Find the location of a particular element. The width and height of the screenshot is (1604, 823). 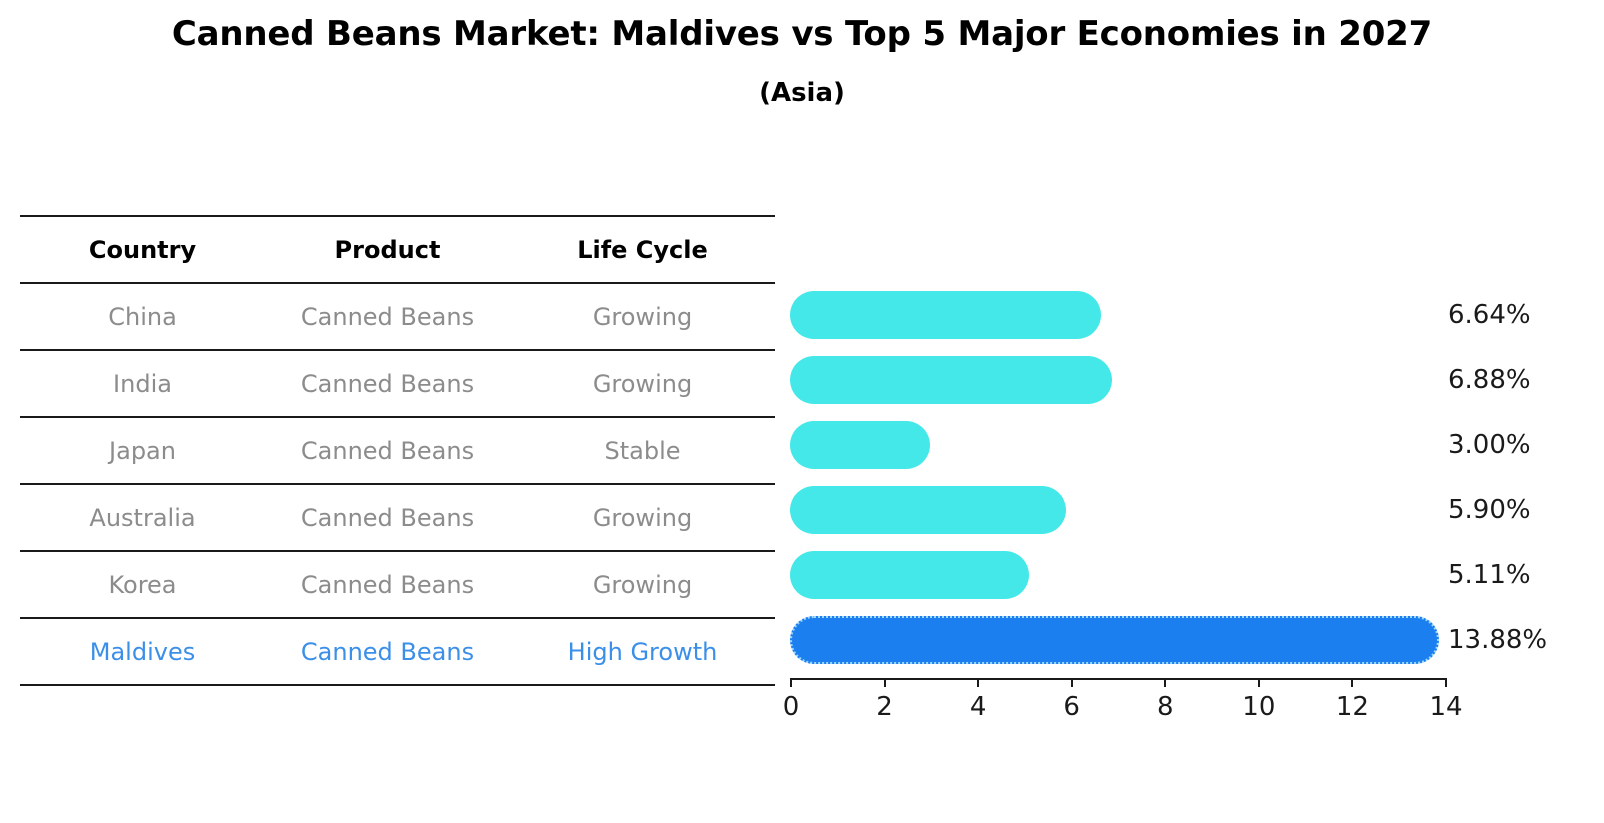

x-tick-label: 4 is located at coordinates (978, 707).